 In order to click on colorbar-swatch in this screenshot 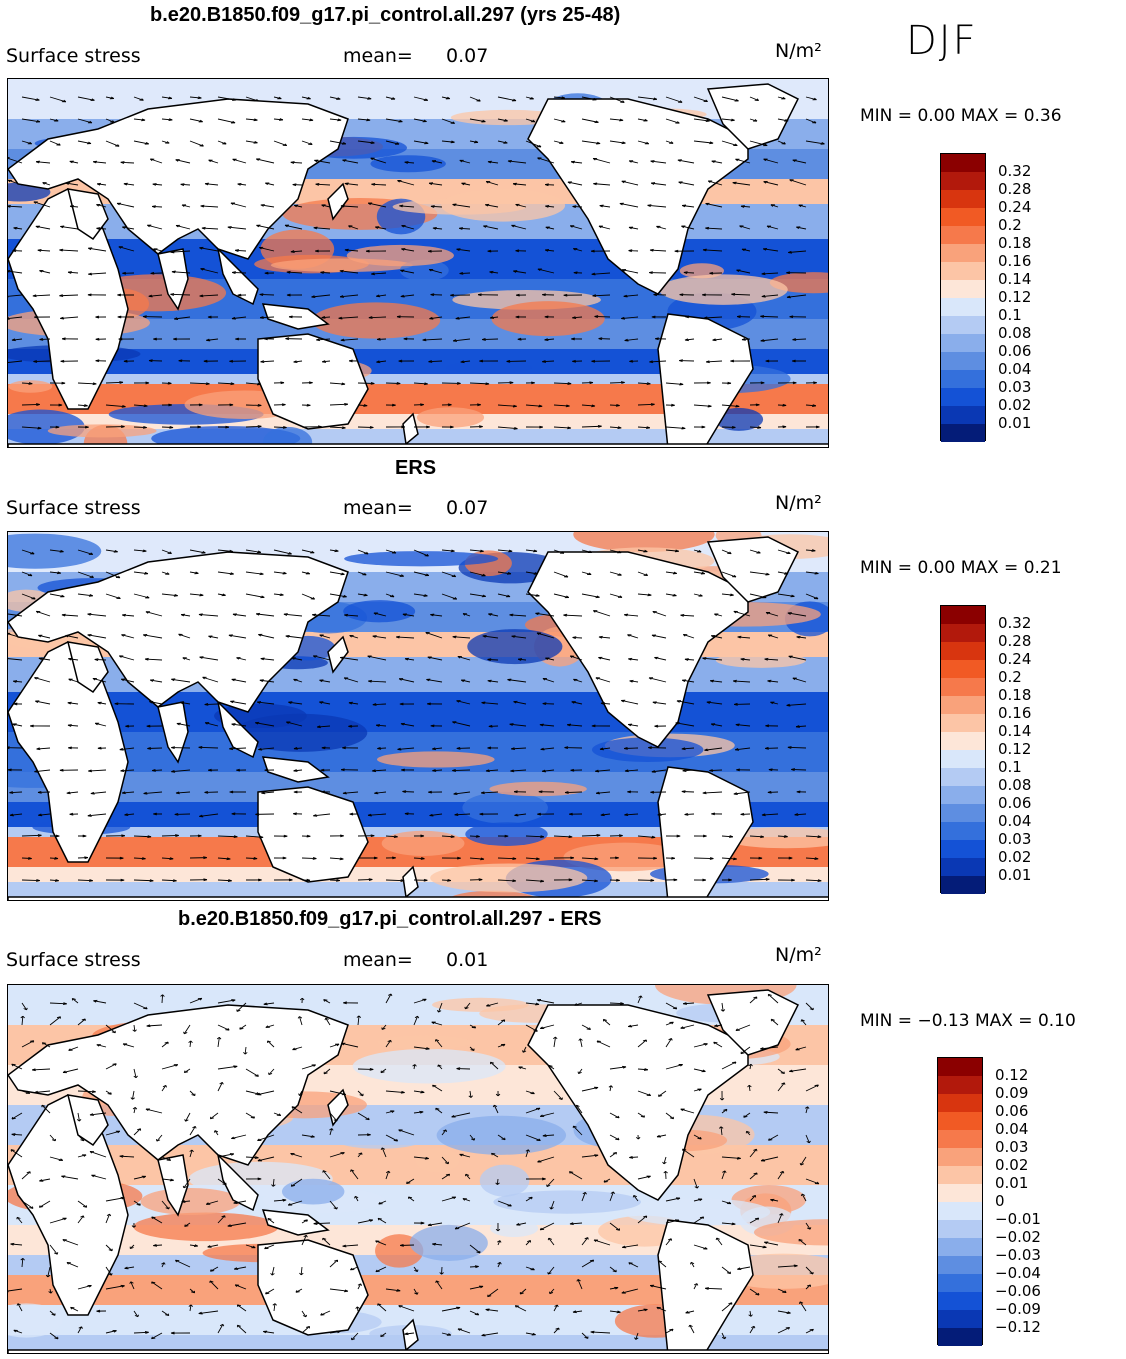, I will do `click(963, 795)`.